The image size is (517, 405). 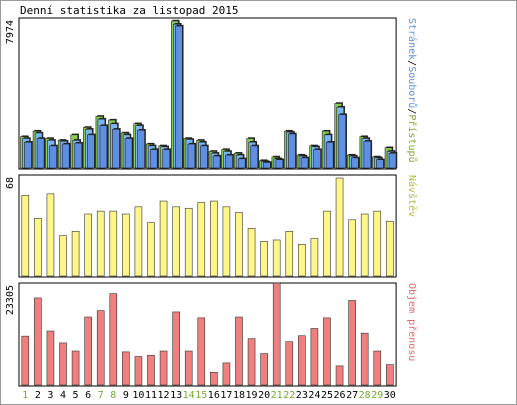 I want to click on x-tick-label: 1, so click(x=25, y=395).